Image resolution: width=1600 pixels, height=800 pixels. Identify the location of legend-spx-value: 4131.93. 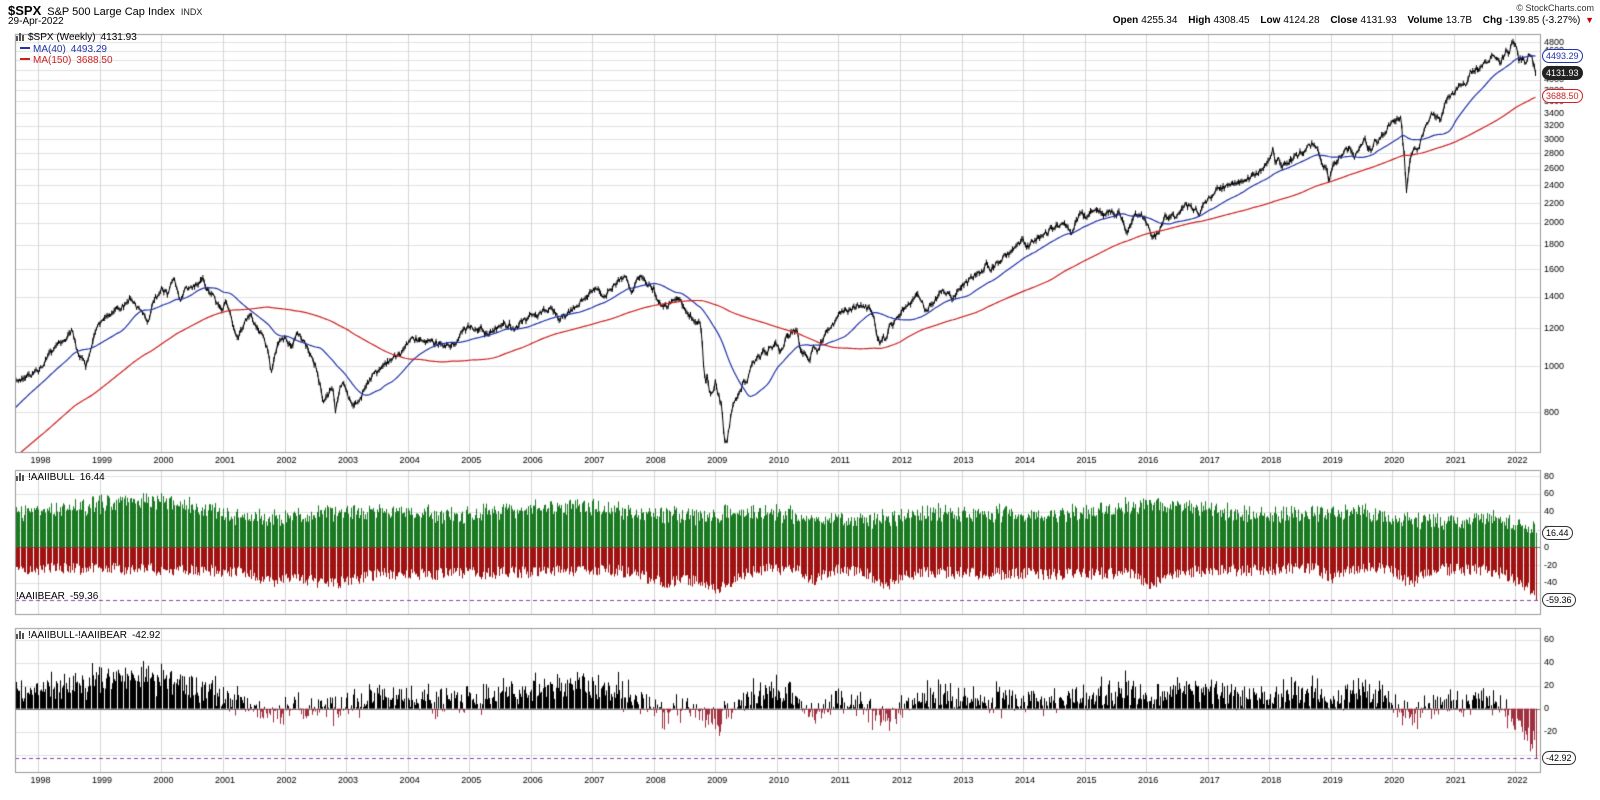
(118, 37).